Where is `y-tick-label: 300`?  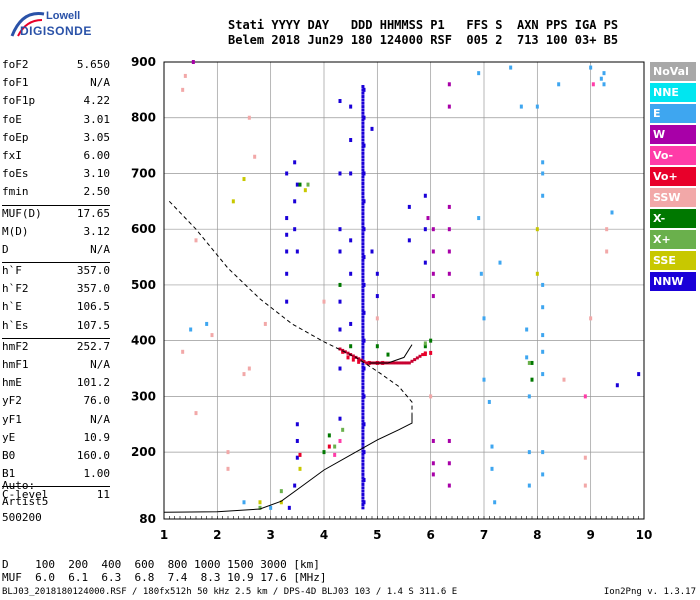 y-tick-label: 300 is located at coordinates (143, 396).